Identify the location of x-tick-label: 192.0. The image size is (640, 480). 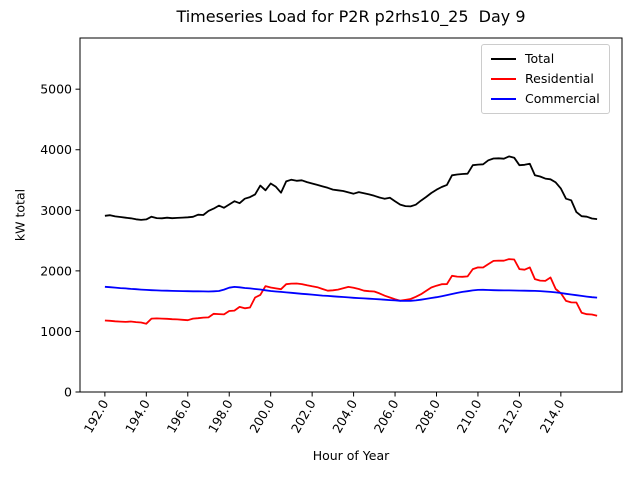
(96, 416).